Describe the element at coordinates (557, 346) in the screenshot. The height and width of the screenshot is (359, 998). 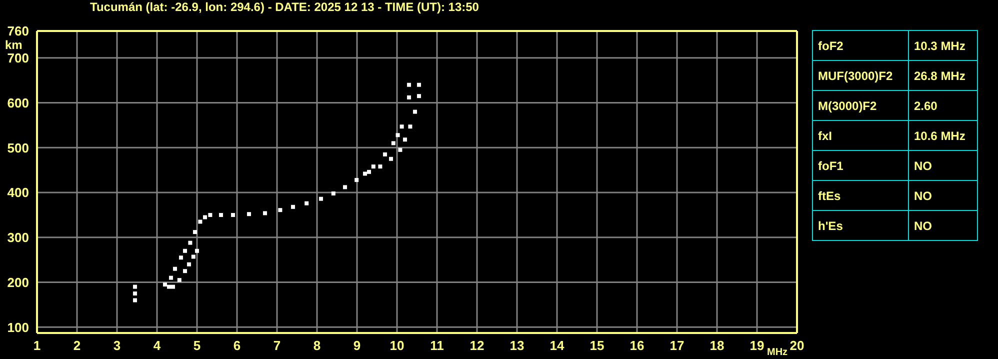
I see `x-tick-label: 14` at that location.